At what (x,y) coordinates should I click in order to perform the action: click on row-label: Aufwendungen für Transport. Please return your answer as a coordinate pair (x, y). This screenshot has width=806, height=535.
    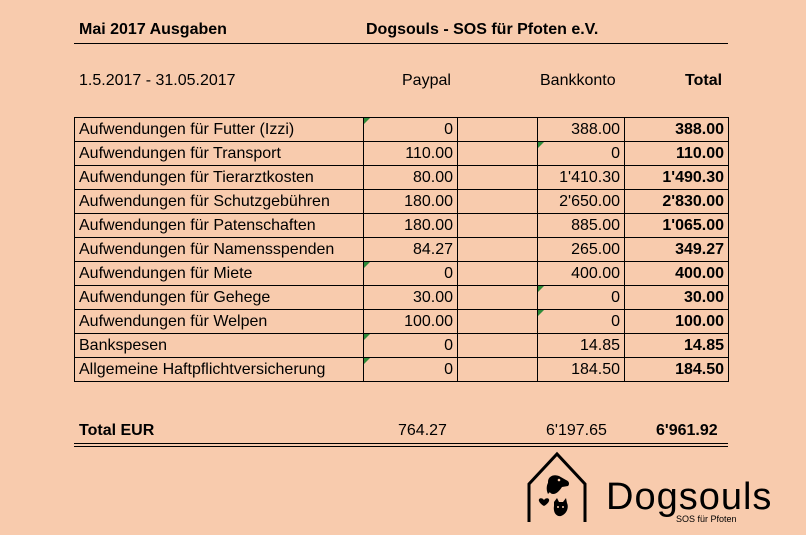
    Looking at the image, I should click on (219, 153).